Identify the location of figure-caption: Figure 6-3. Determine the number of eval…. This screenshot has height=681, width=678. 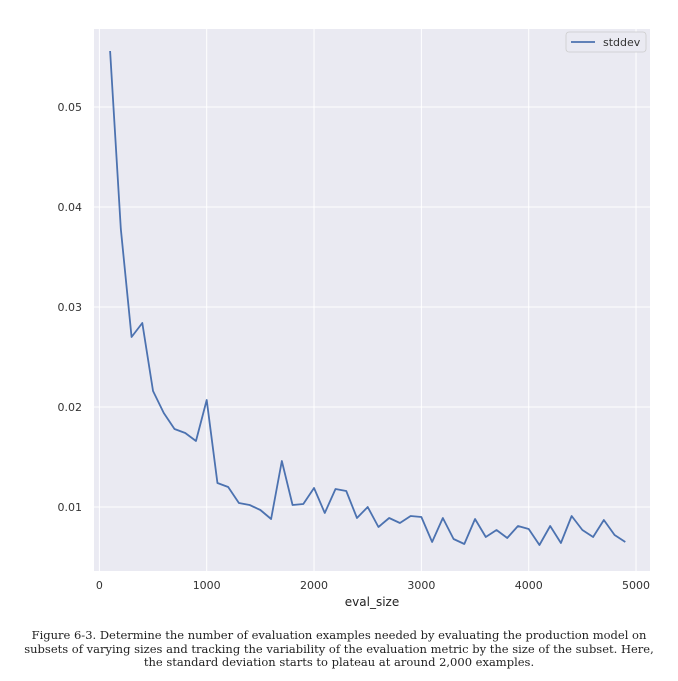
(339, 648).